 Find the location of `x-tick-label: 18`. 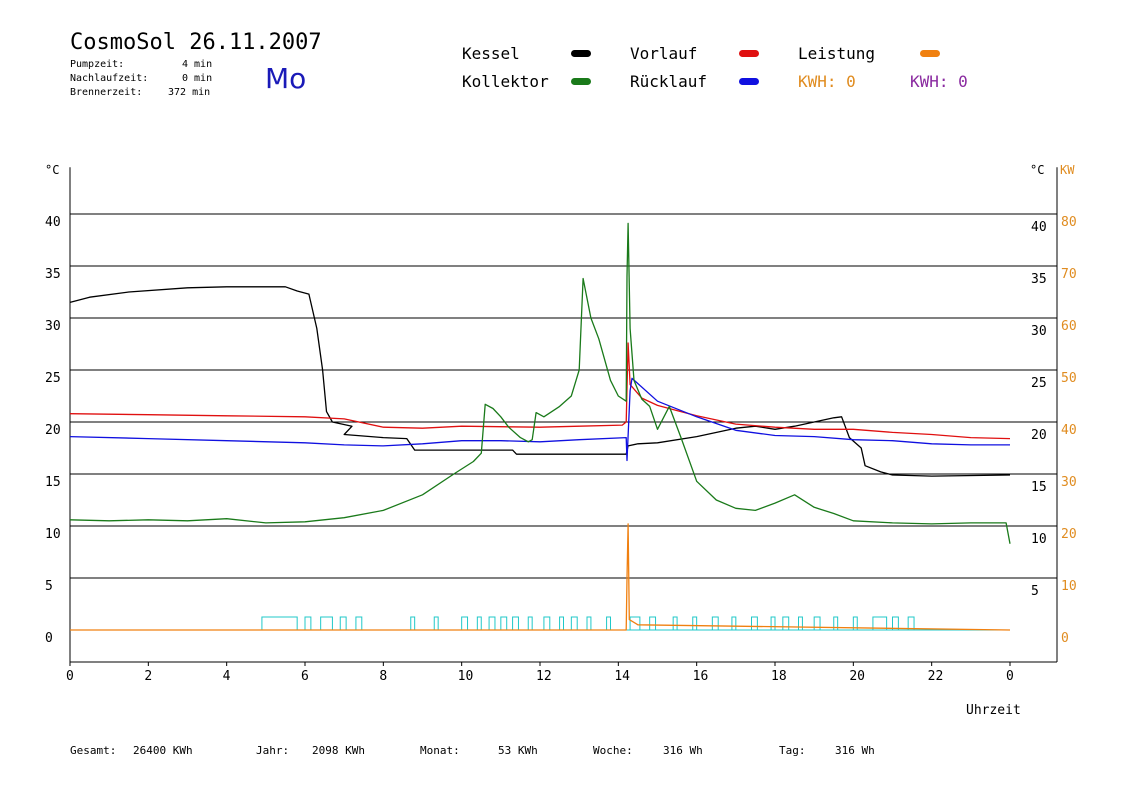

x-tick-label: 18 is located at coordinates (779, 676).